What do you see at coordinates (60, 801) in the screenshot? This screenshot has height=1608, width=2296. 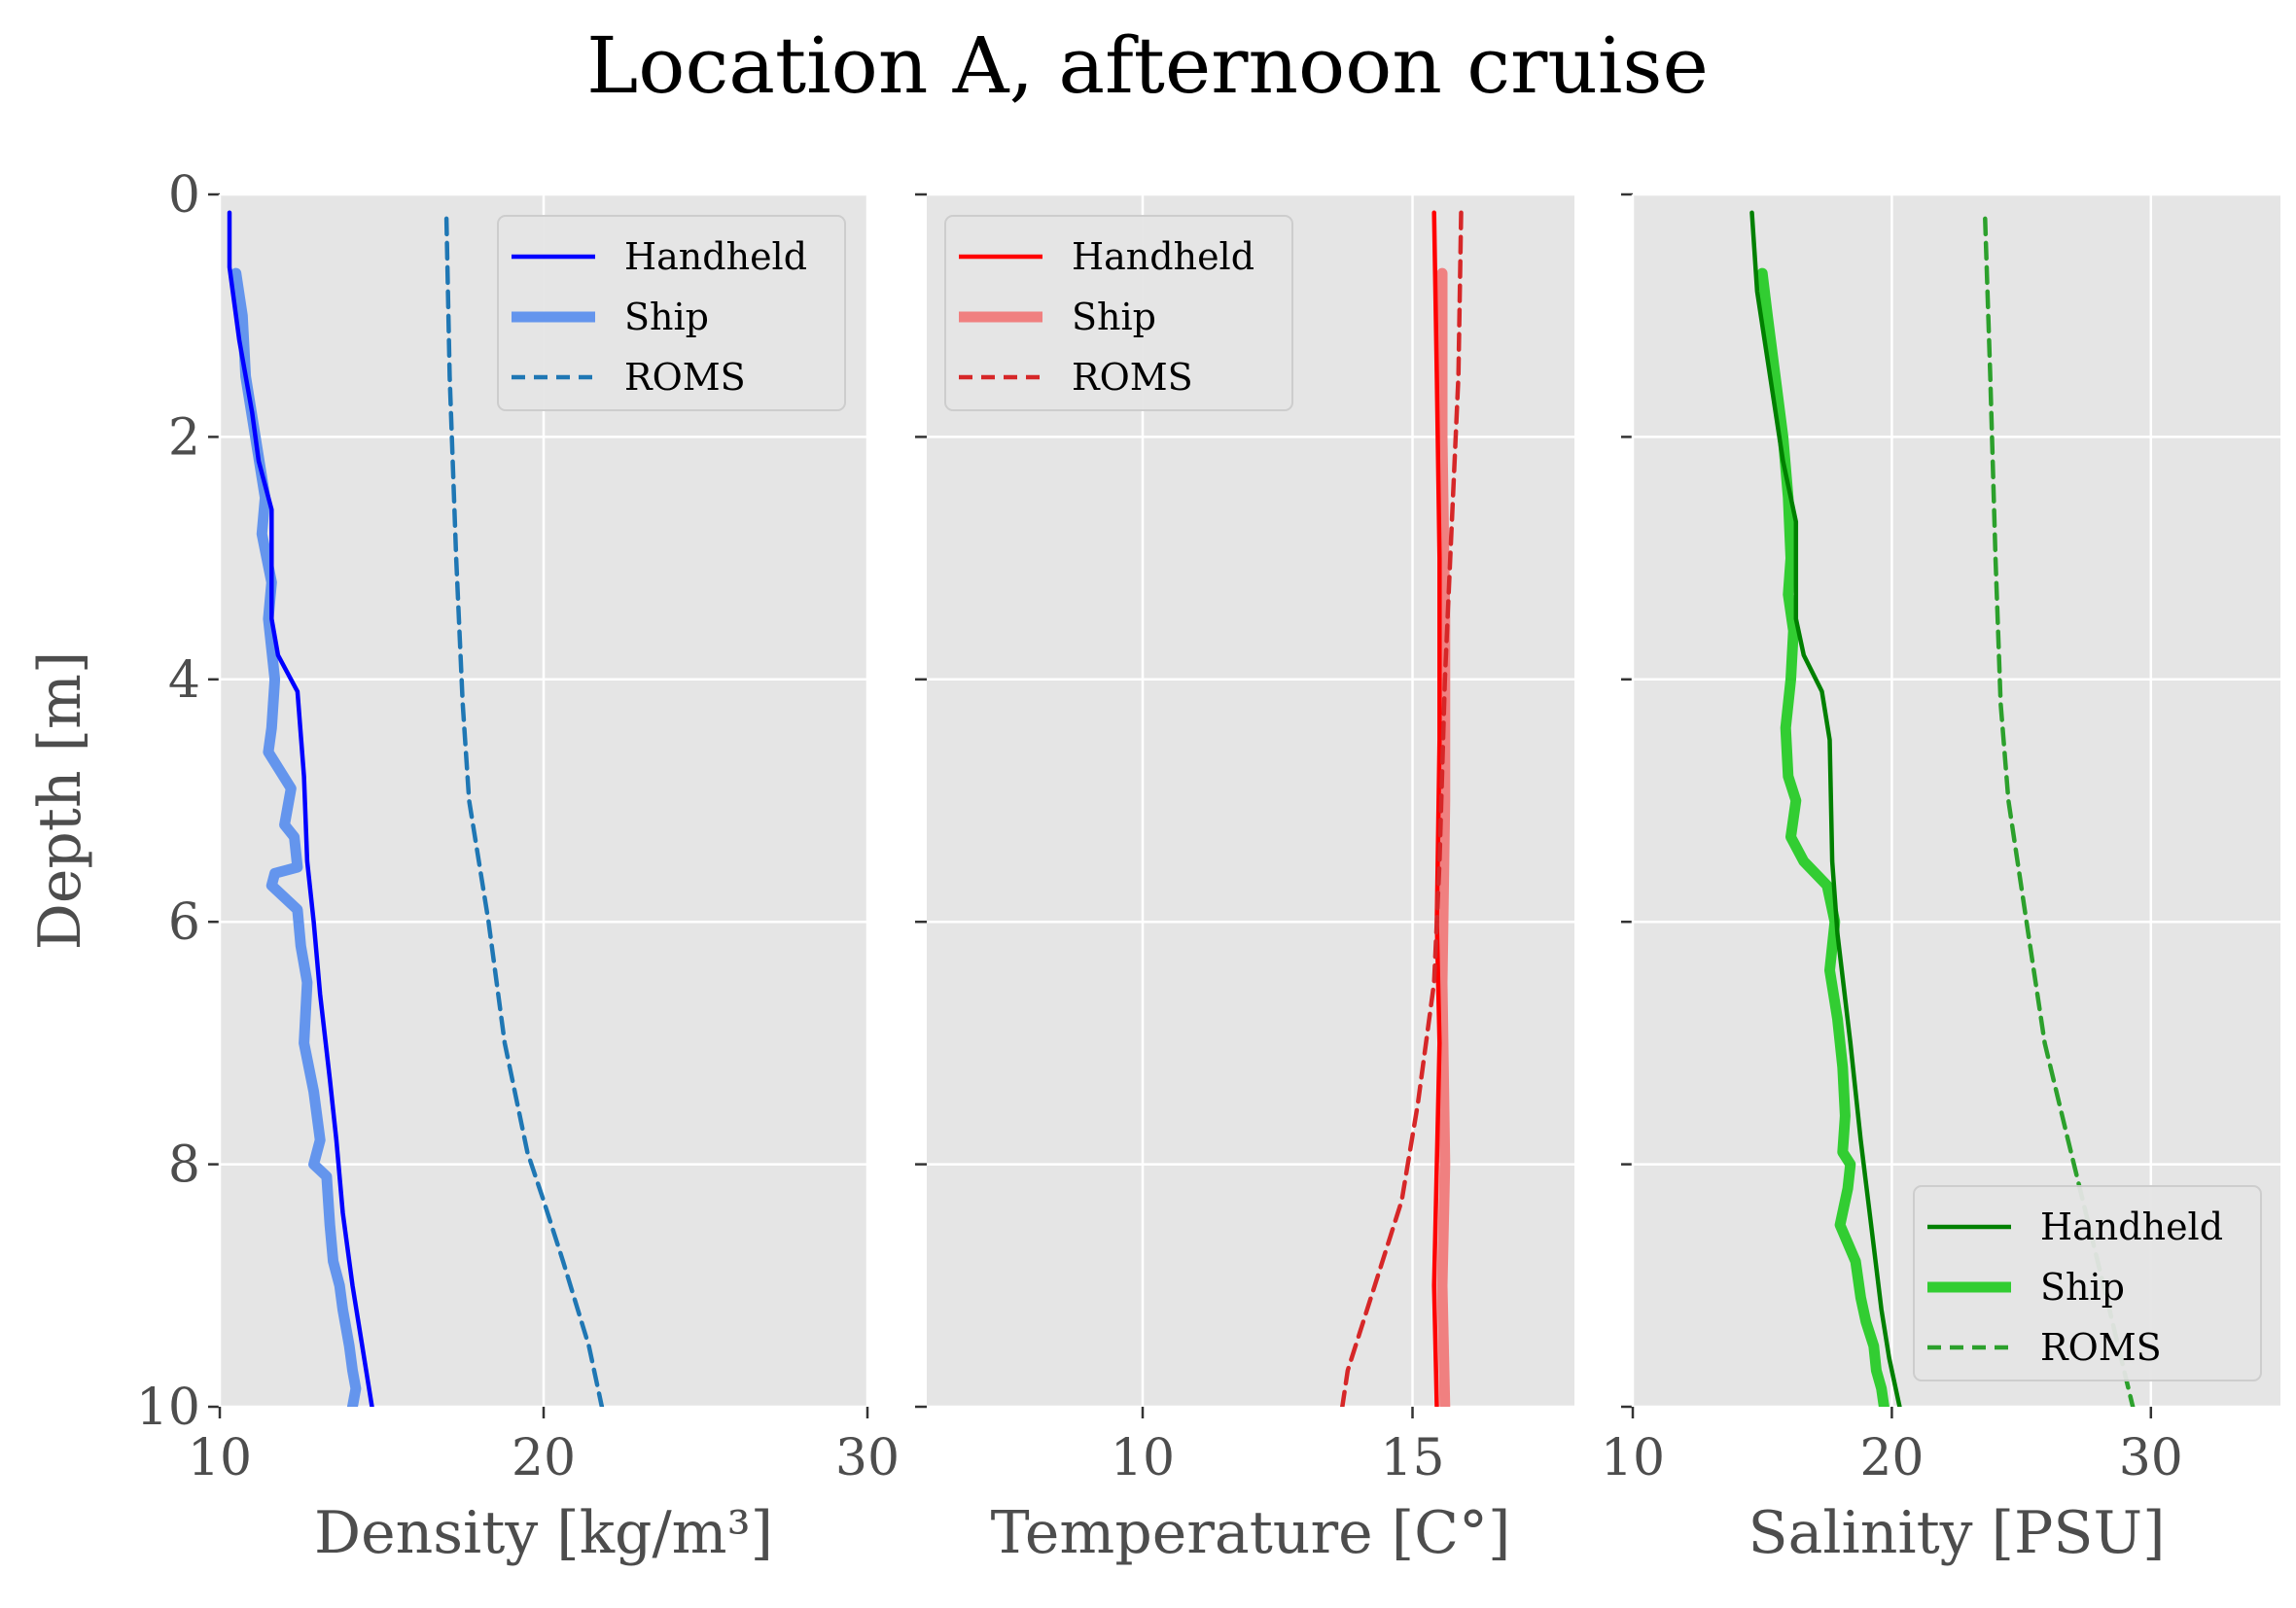 I see `y-axis-label: Depth [m]` at bounding box center [60, 801].